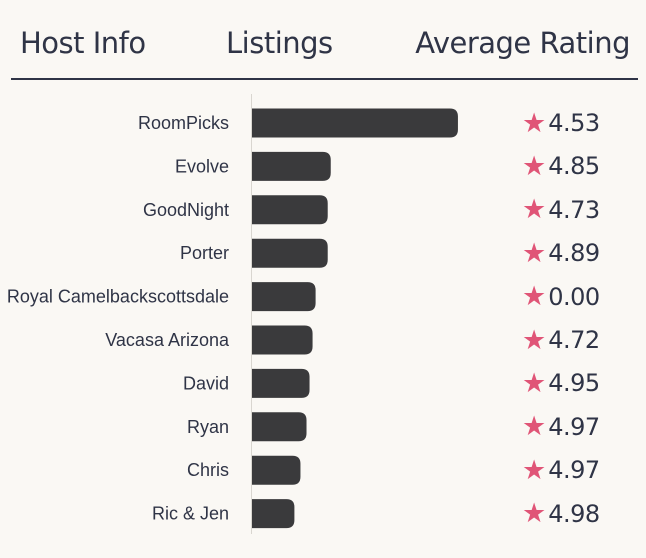 The width and height of the screenshot is (646, 558). Describe the element at coordinates (167, 340) in the screenshot. I see `category-label: Vacasa Arizona` at that location.